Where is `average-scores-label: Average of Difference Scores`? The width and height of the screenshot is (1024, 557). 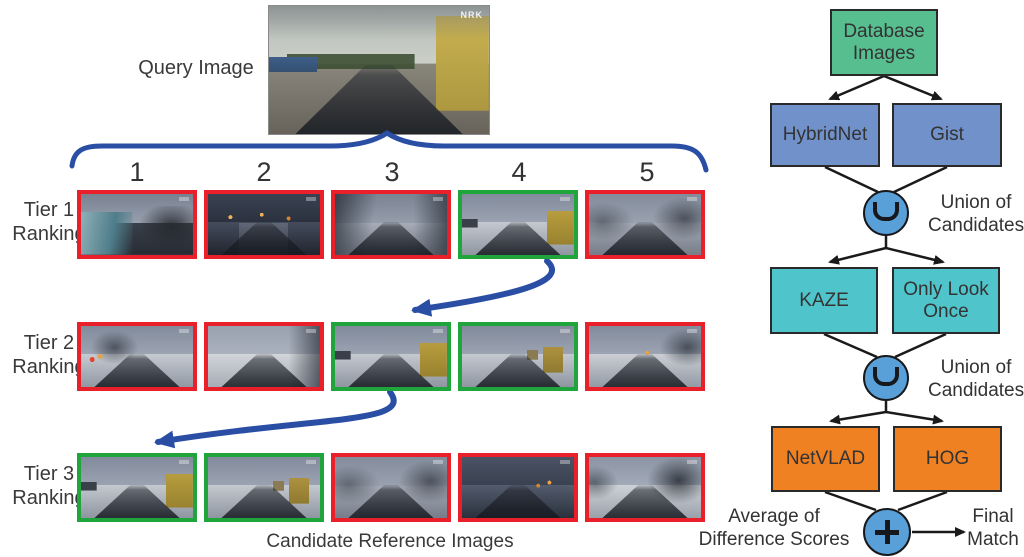 average-scores-label: Average of Difference Scores is located at coordinates (774, 528).